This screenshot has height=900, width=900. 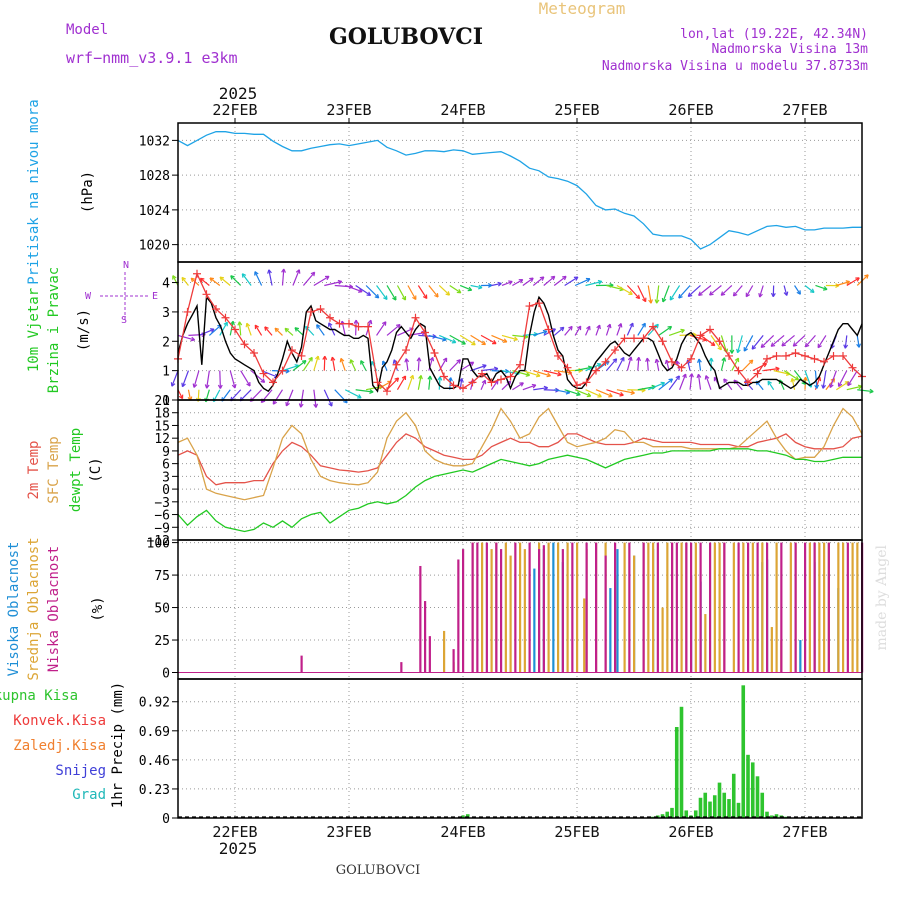 I want to click on compass-south: S, so click(x=124, y=320).